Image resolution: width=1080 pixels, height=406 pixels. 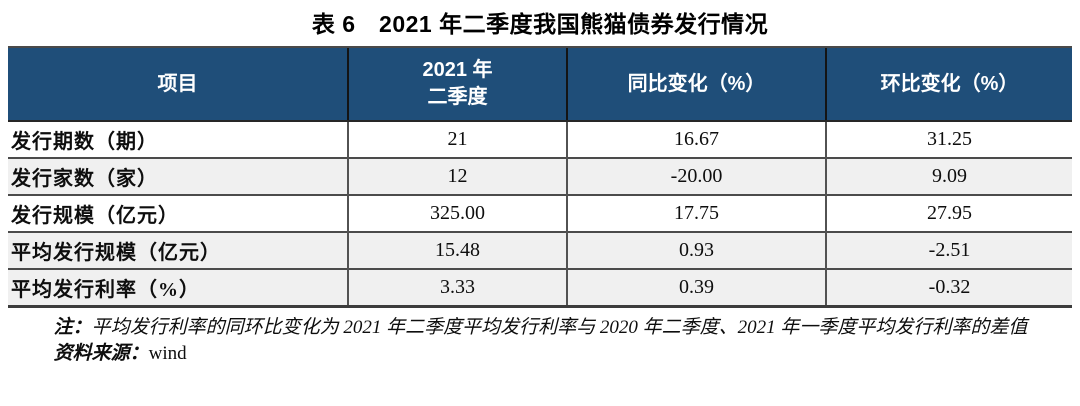 I want to click on value-cell: 3.33, so click(x=457, y=288).